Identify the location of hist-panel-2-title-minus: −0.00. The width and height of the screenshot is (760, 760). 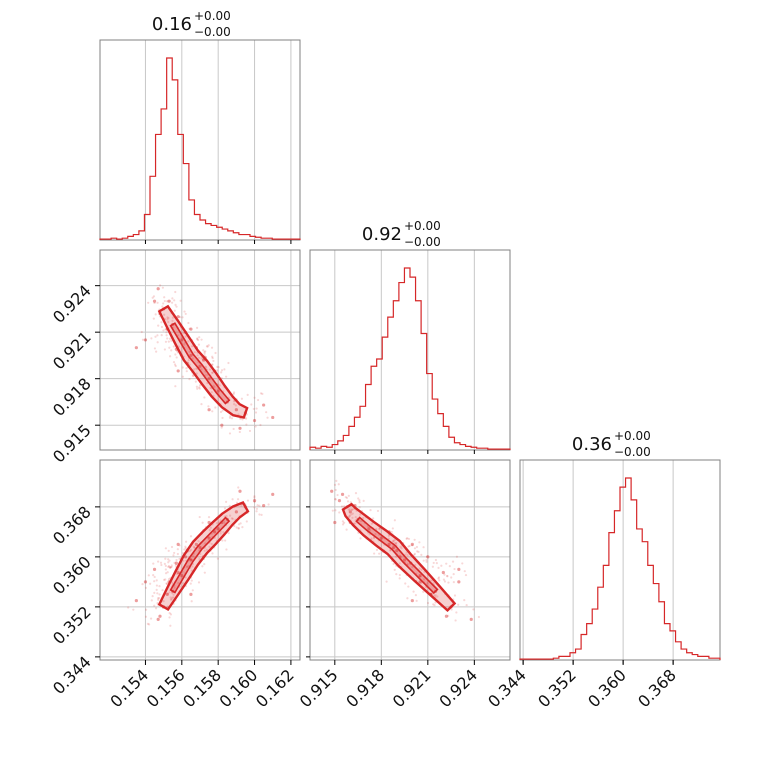
(422, 242).